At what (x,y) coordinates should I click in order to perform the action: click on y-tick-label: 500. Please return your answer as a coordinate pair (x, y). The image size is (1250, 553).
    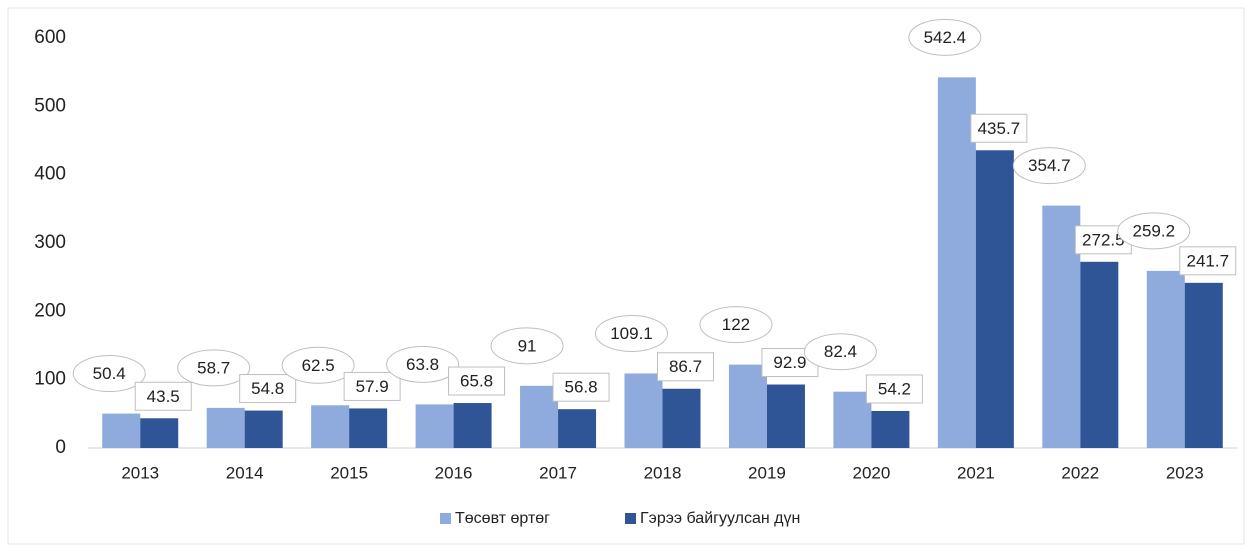
    Looking at the image, I should click on (50, 105).